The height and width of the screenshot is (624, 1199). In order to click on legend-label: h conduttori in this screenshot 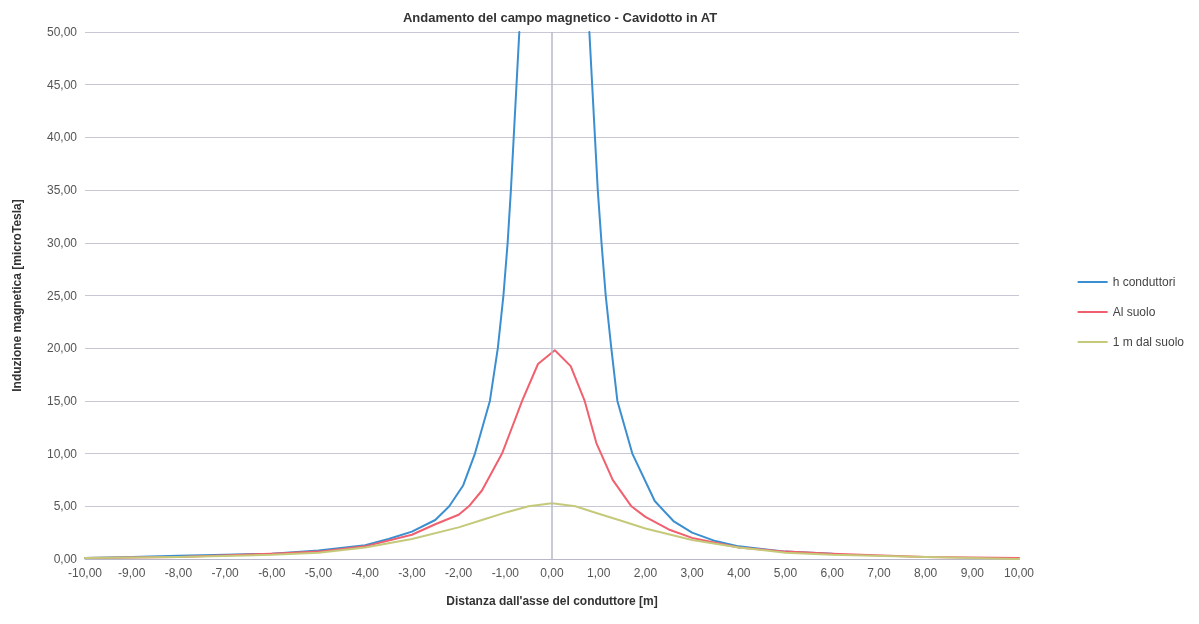, I will do `click(1144, 282)`.